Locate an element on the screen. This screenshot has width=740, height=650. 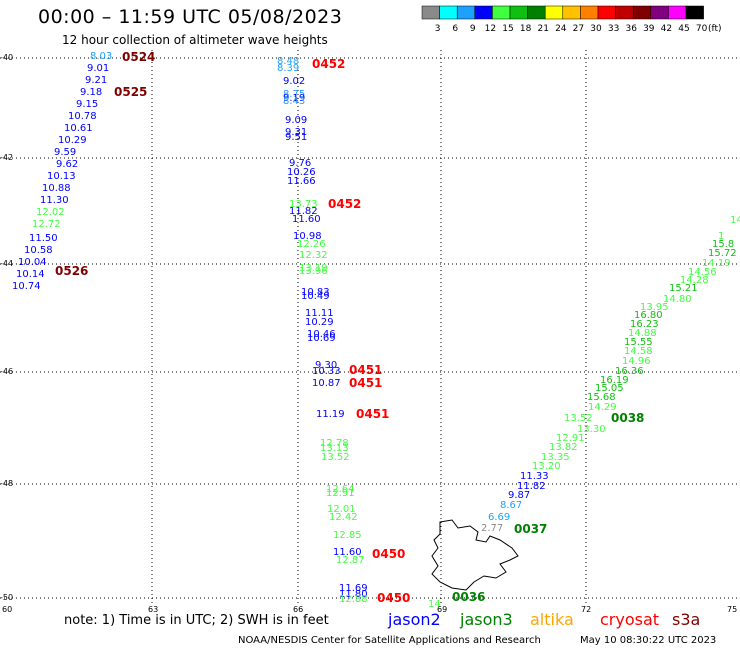
wave-height-value: 12.85 is located at coordinates (347, 535).